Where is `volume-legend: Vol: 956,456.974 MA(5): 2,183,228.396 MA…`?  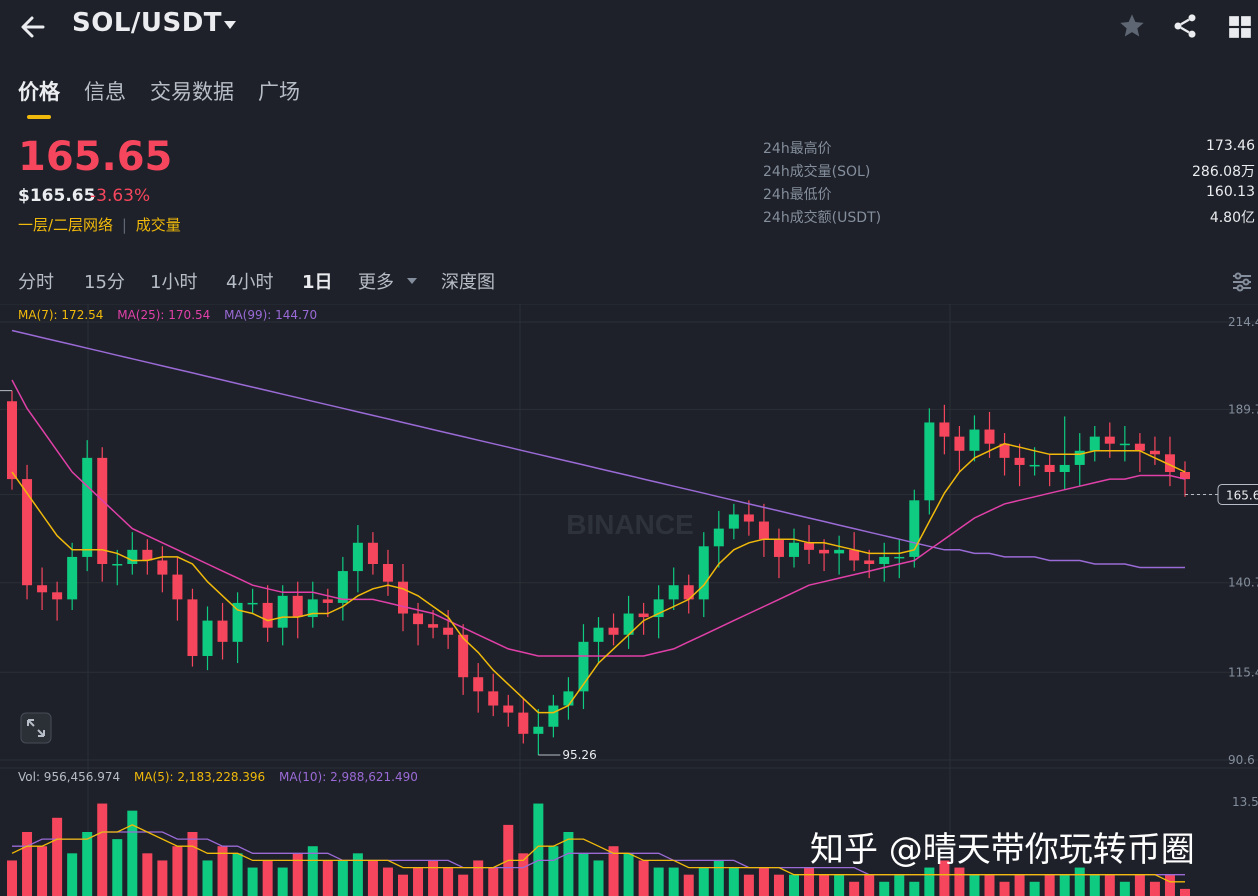 volume-legend: Vol: 956,456.974 MA(5): 2,183,228.396 MA… is located at coordinates (218, 777).